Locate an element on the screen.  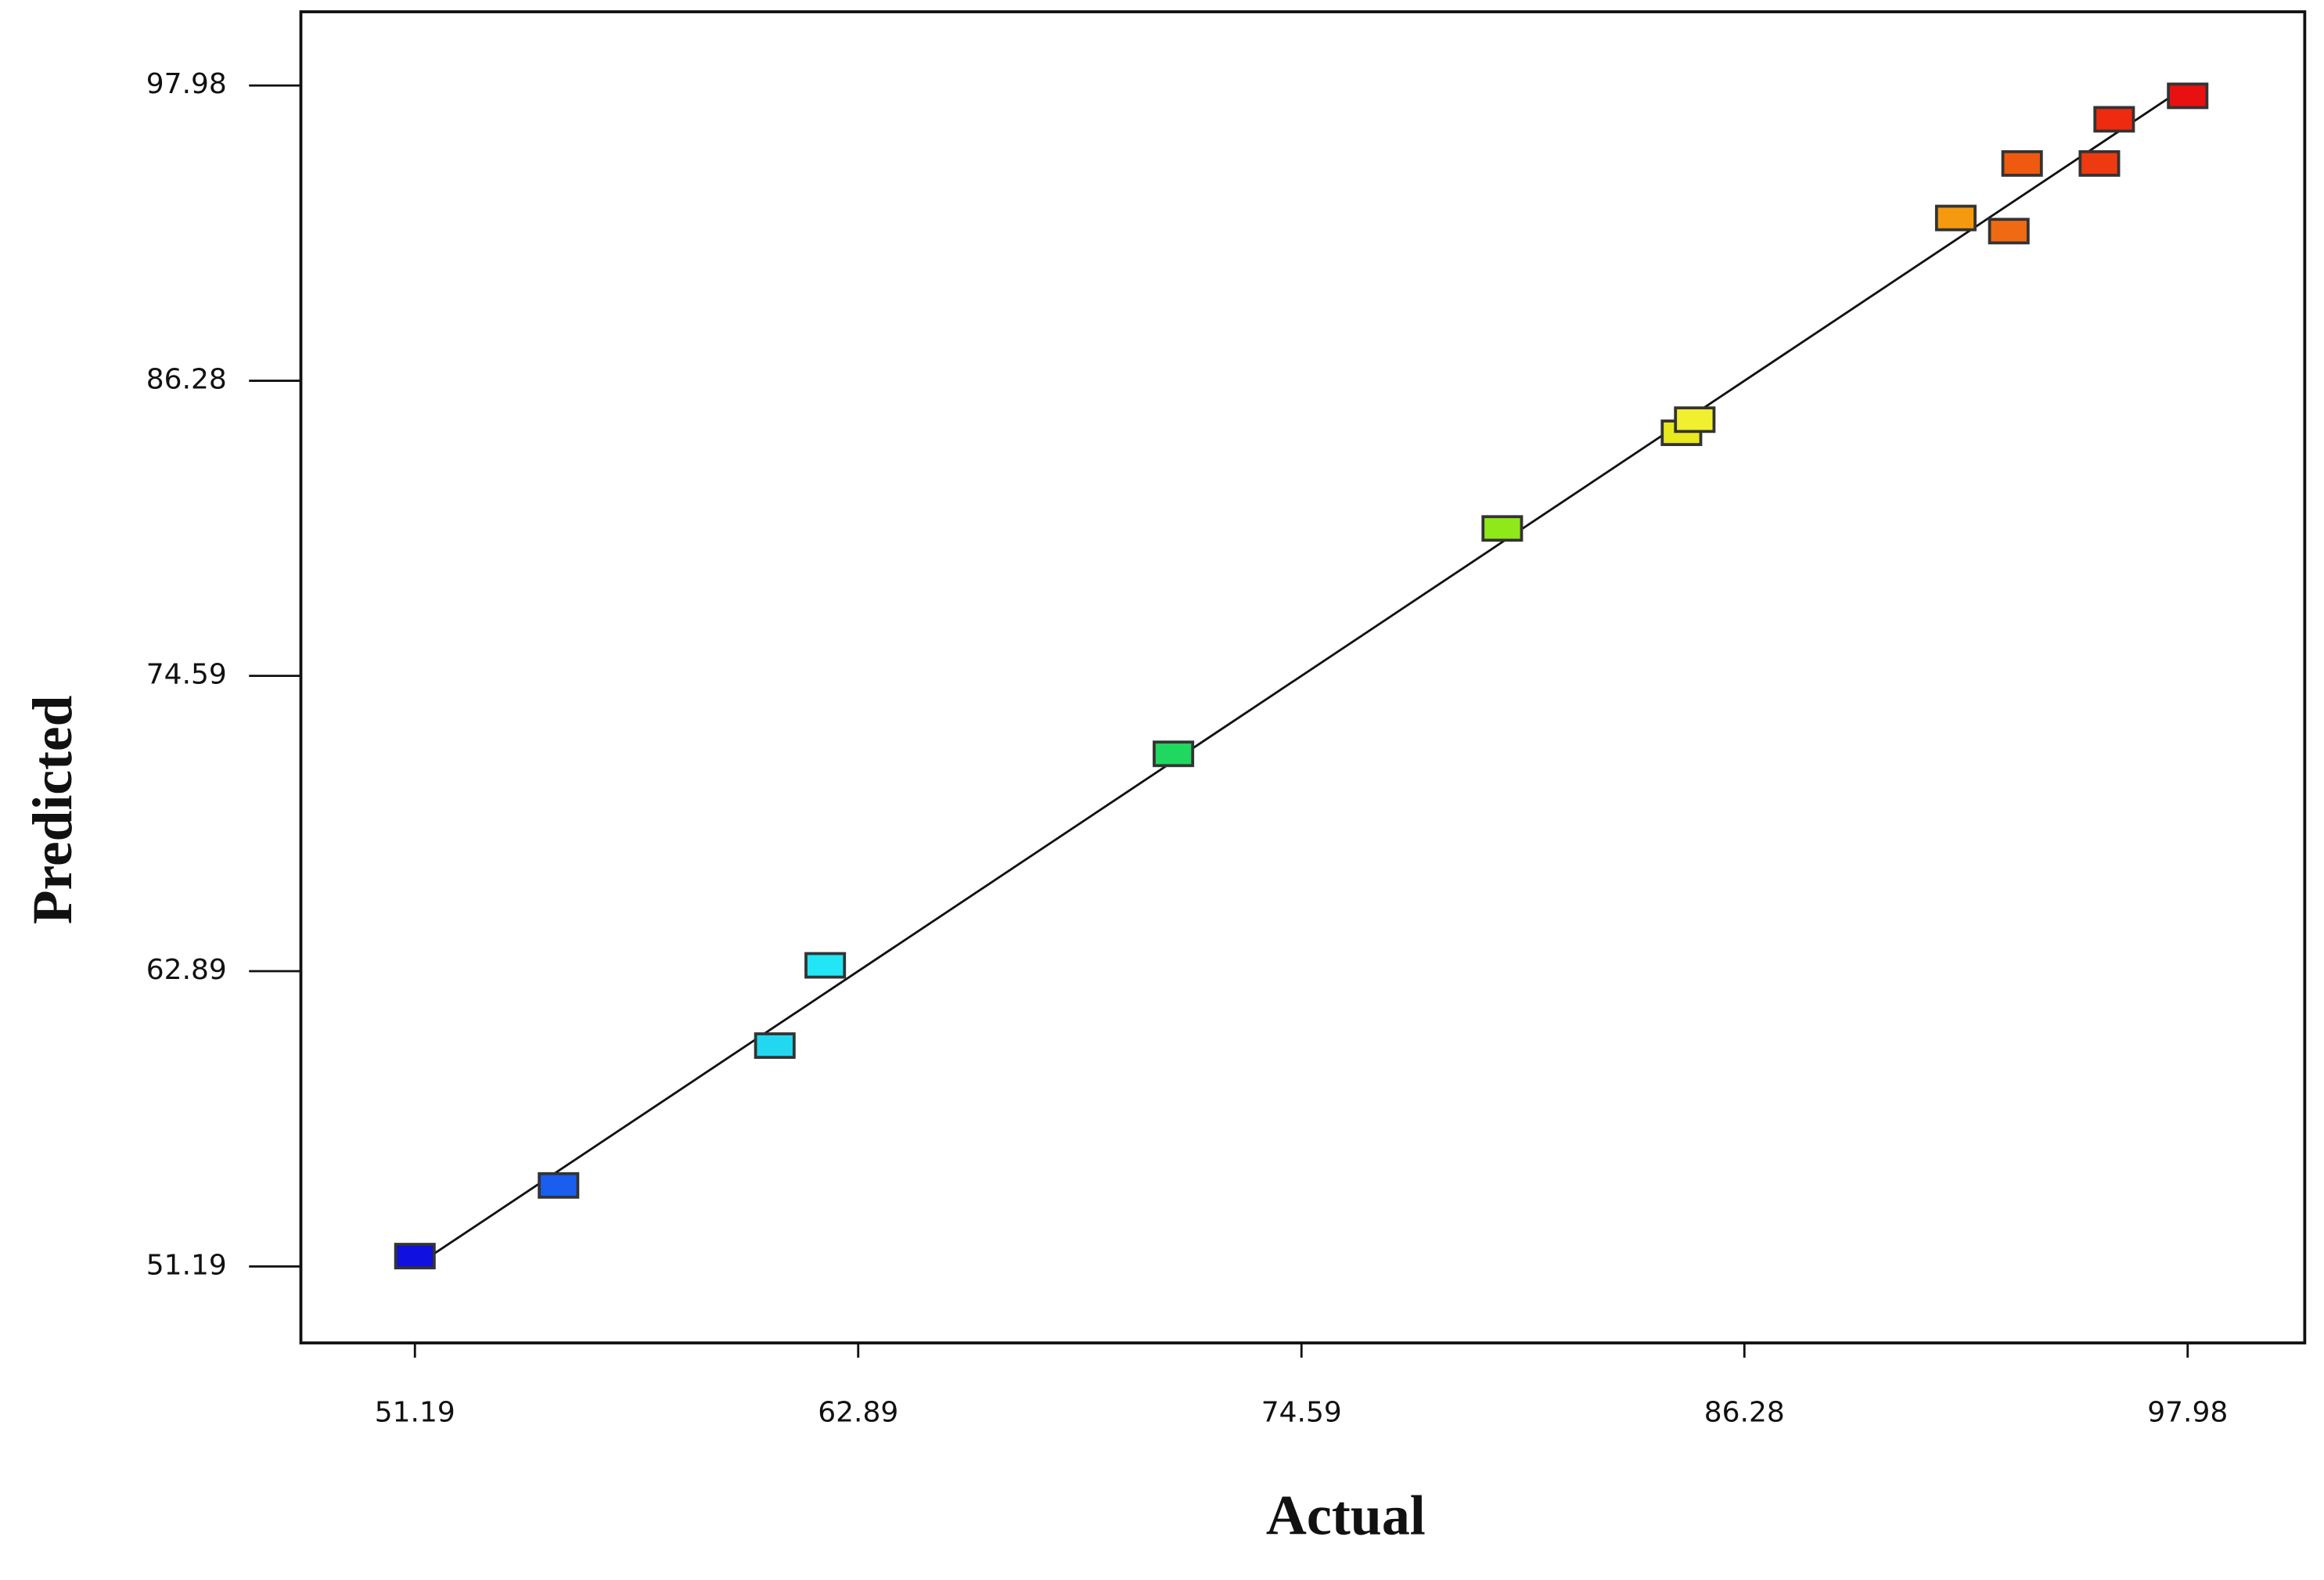
y-tick-label: 97.98 is located at coordinates (186, 84).